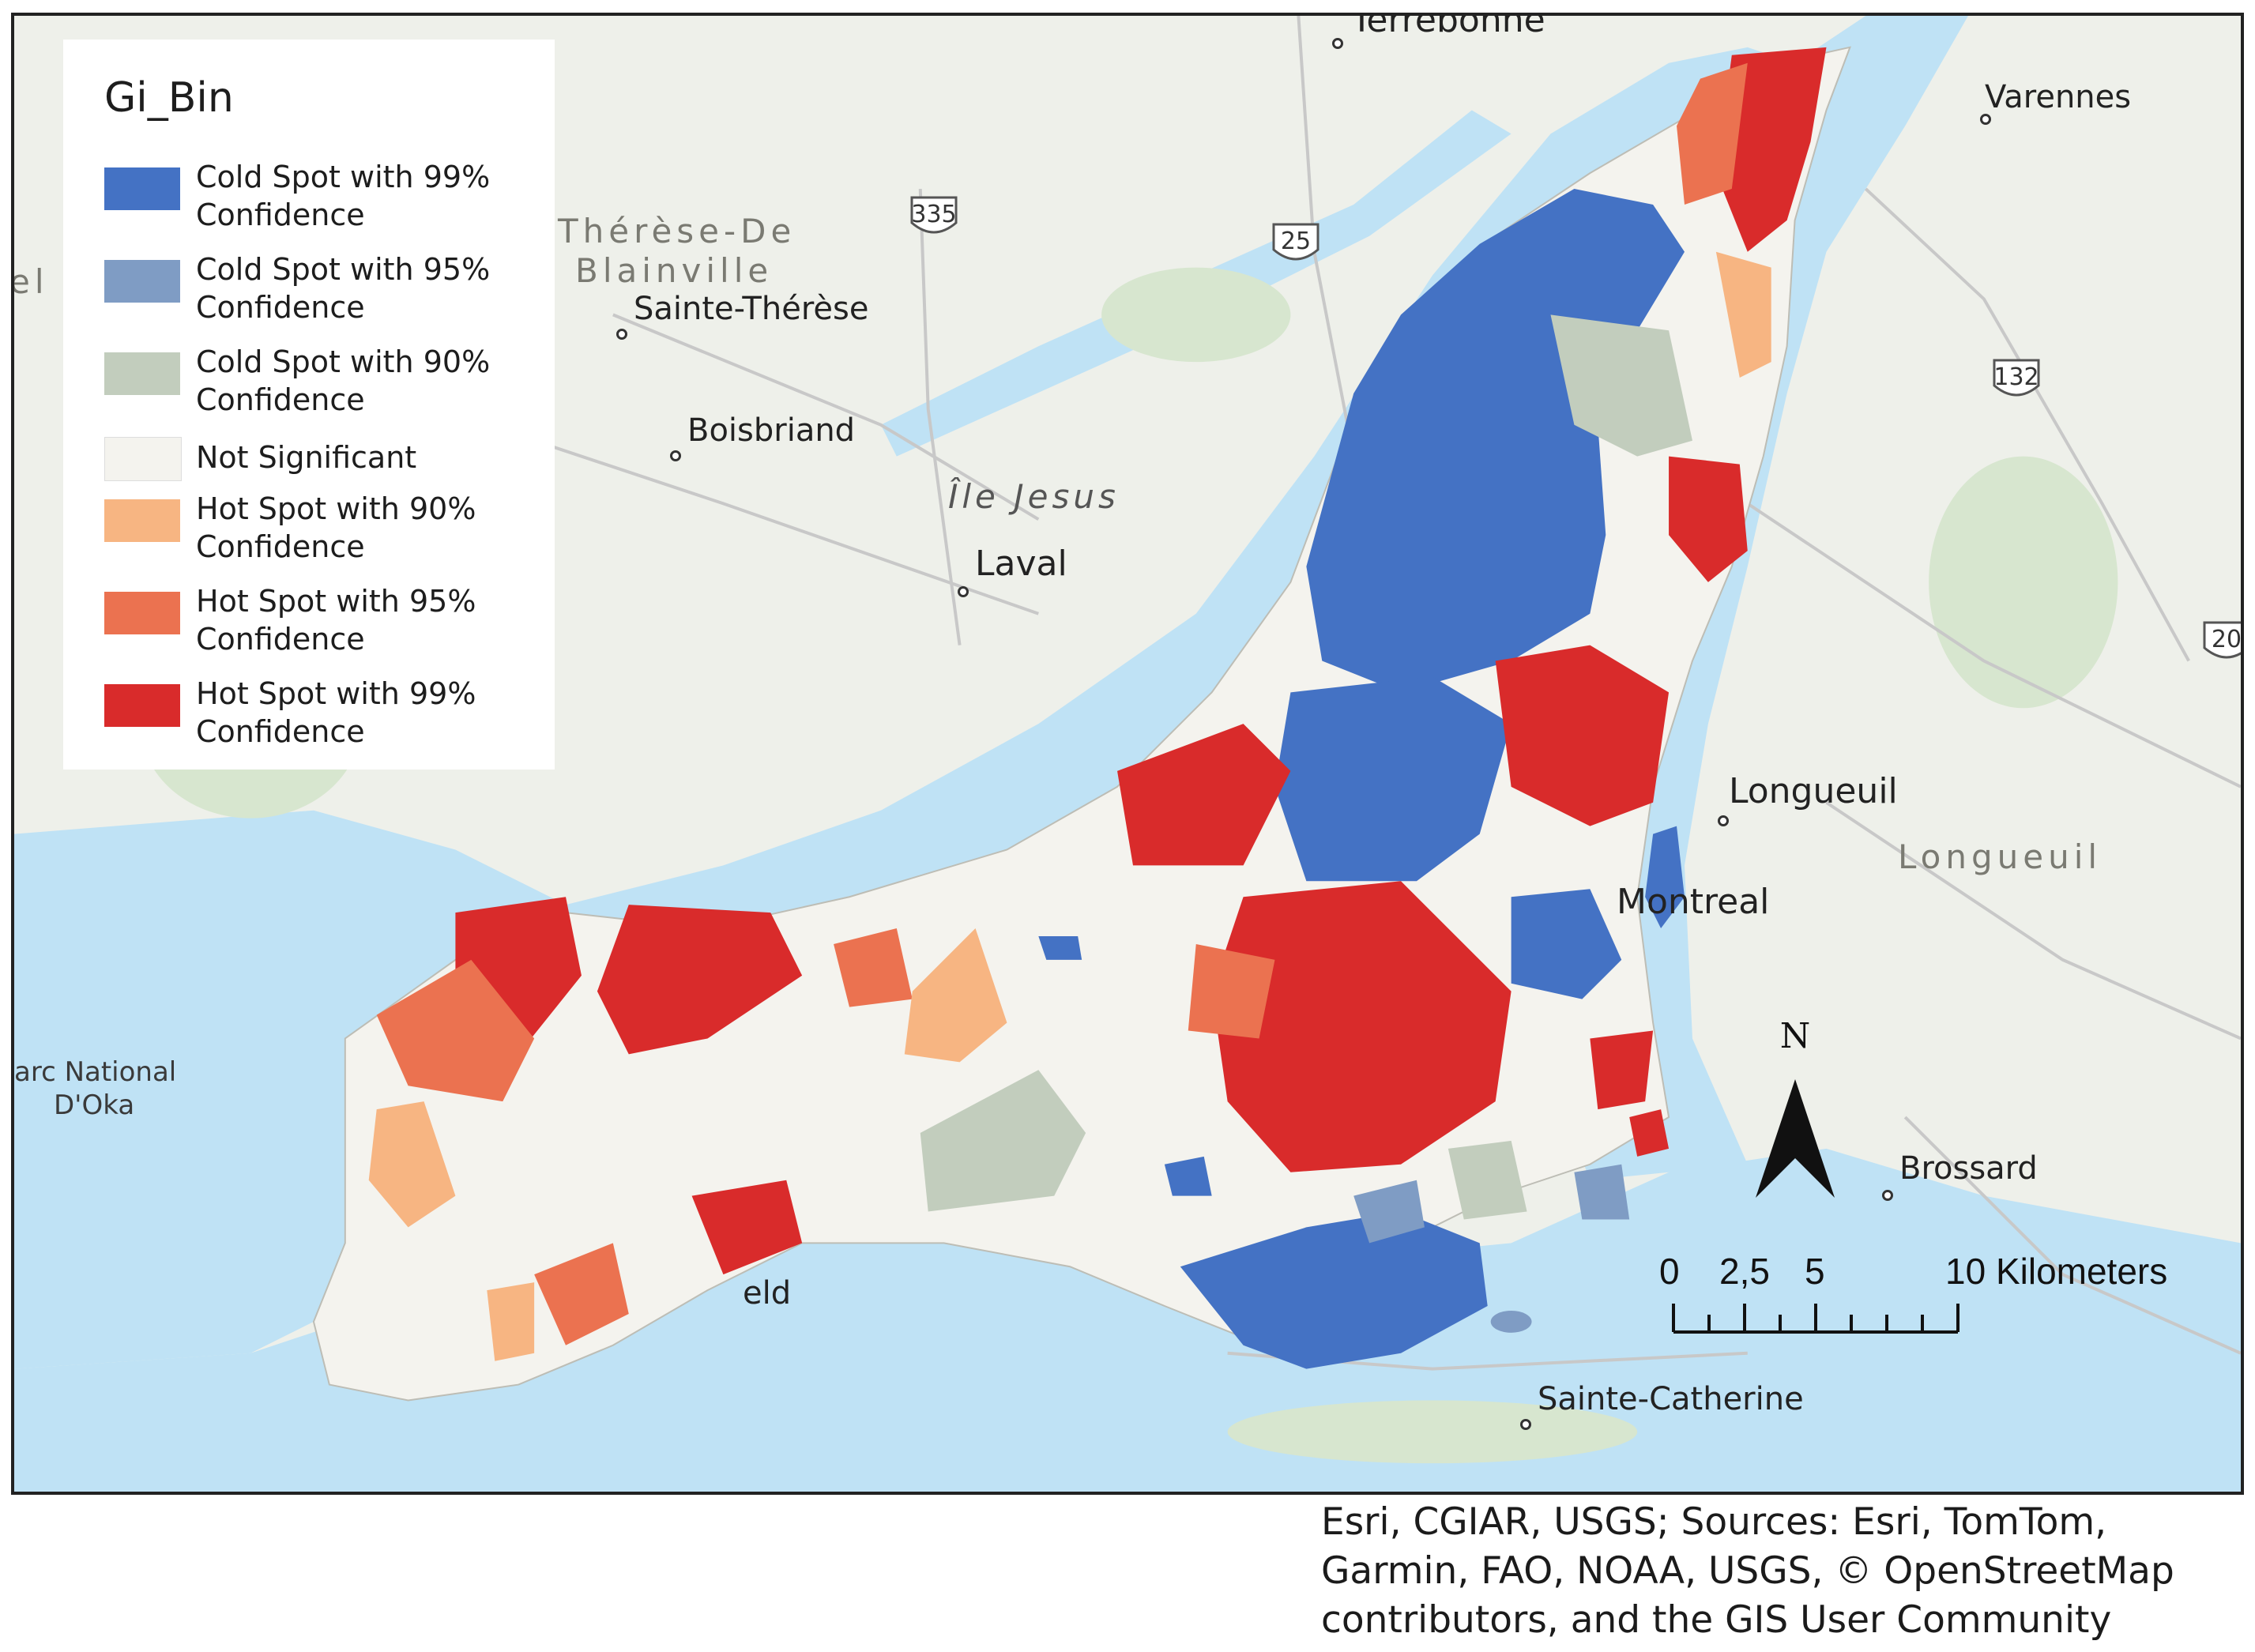  Describe the element at coordinates (1021, 564) in the screenshot. I see `place-laval: Laval` at that location.